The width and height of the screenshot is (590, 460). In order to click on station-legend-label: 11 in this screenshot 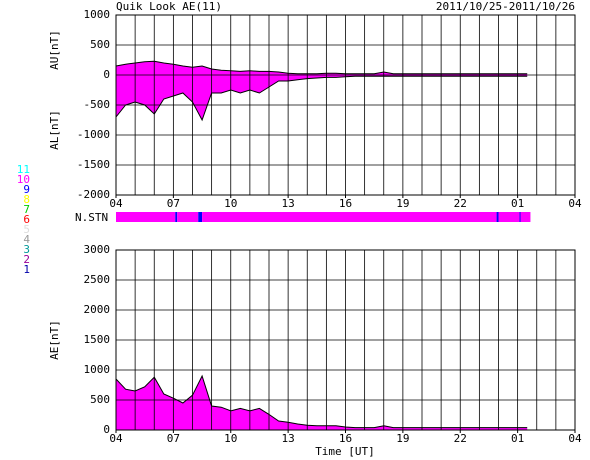, I will do `click(23, 169)`.